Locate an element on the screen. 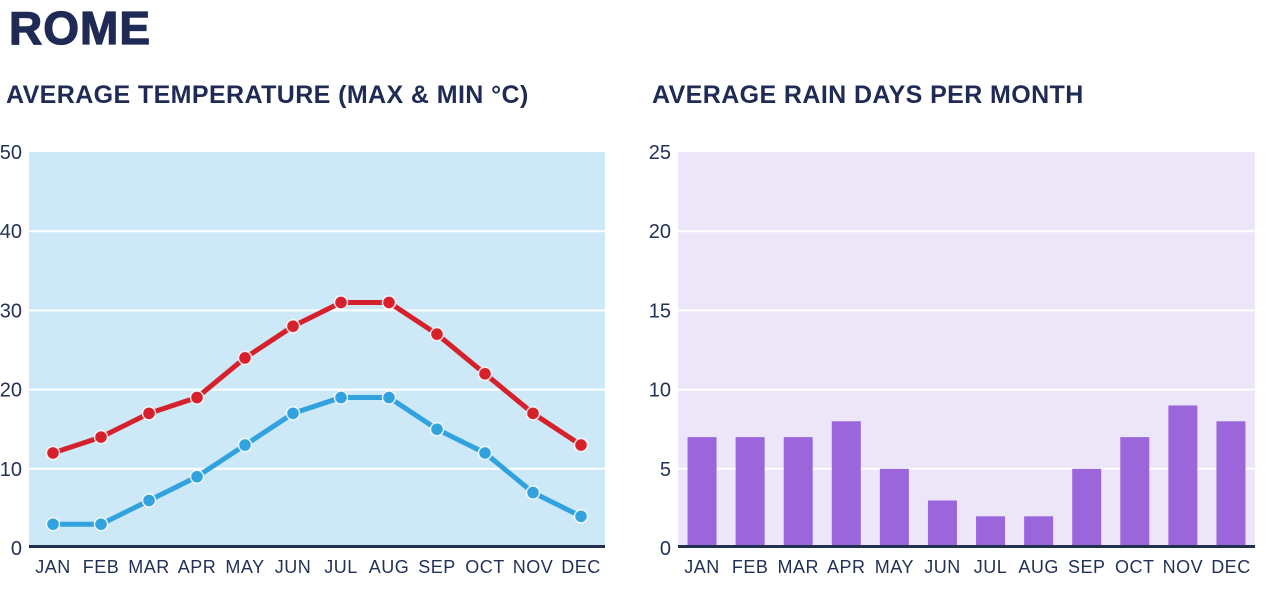 The width and height of the screenshot is (1270, 609). y-tick-label-15: 15 is located at coordinates (660, 311).